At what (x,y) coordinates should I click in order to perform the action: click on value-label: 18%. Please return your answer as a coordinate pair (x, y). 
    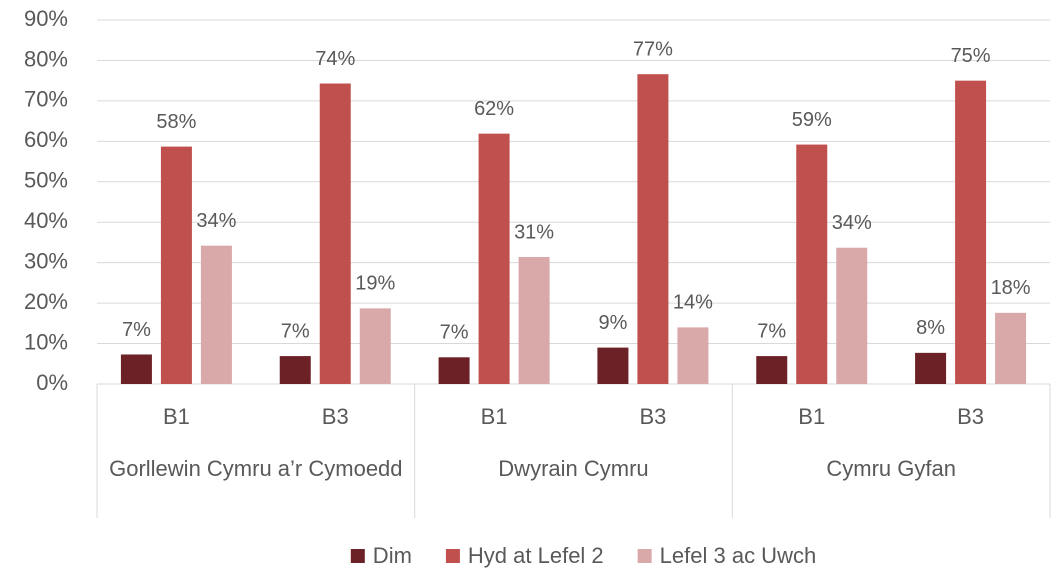
    Looking at the image, I should click on (1011, 288).